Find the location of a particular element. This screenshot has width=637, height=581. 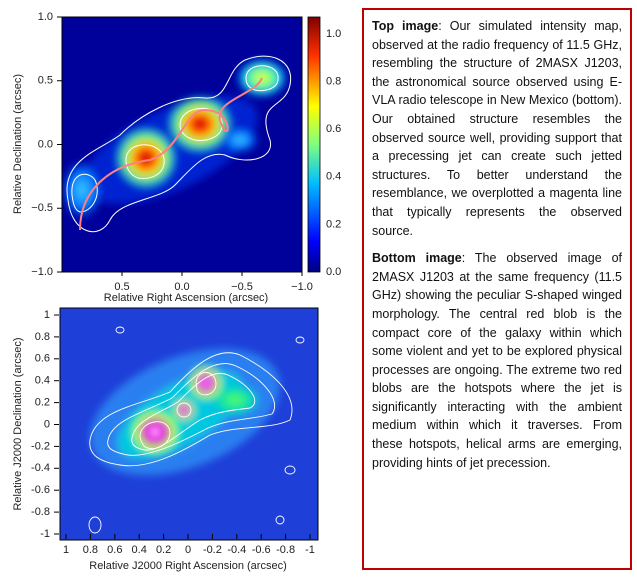

y-tick-label: 0 is located at coordinates (47, 424).